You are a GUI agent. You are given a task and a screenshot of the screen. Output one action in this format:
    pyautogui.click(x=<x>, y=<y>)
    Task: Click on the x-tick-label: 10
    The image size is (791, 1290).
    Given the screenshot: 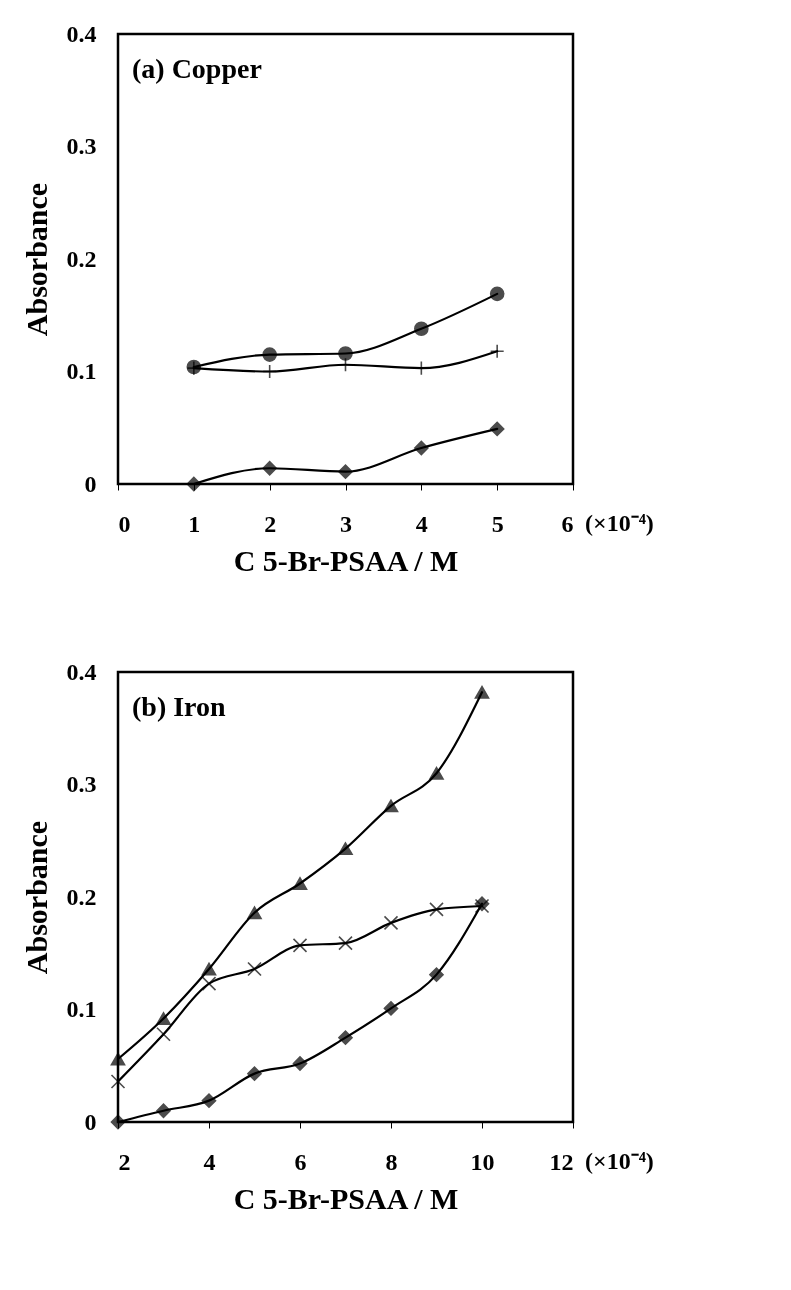 What is the action you would take?
    pyautogui.click(x=482, y=1161)
    